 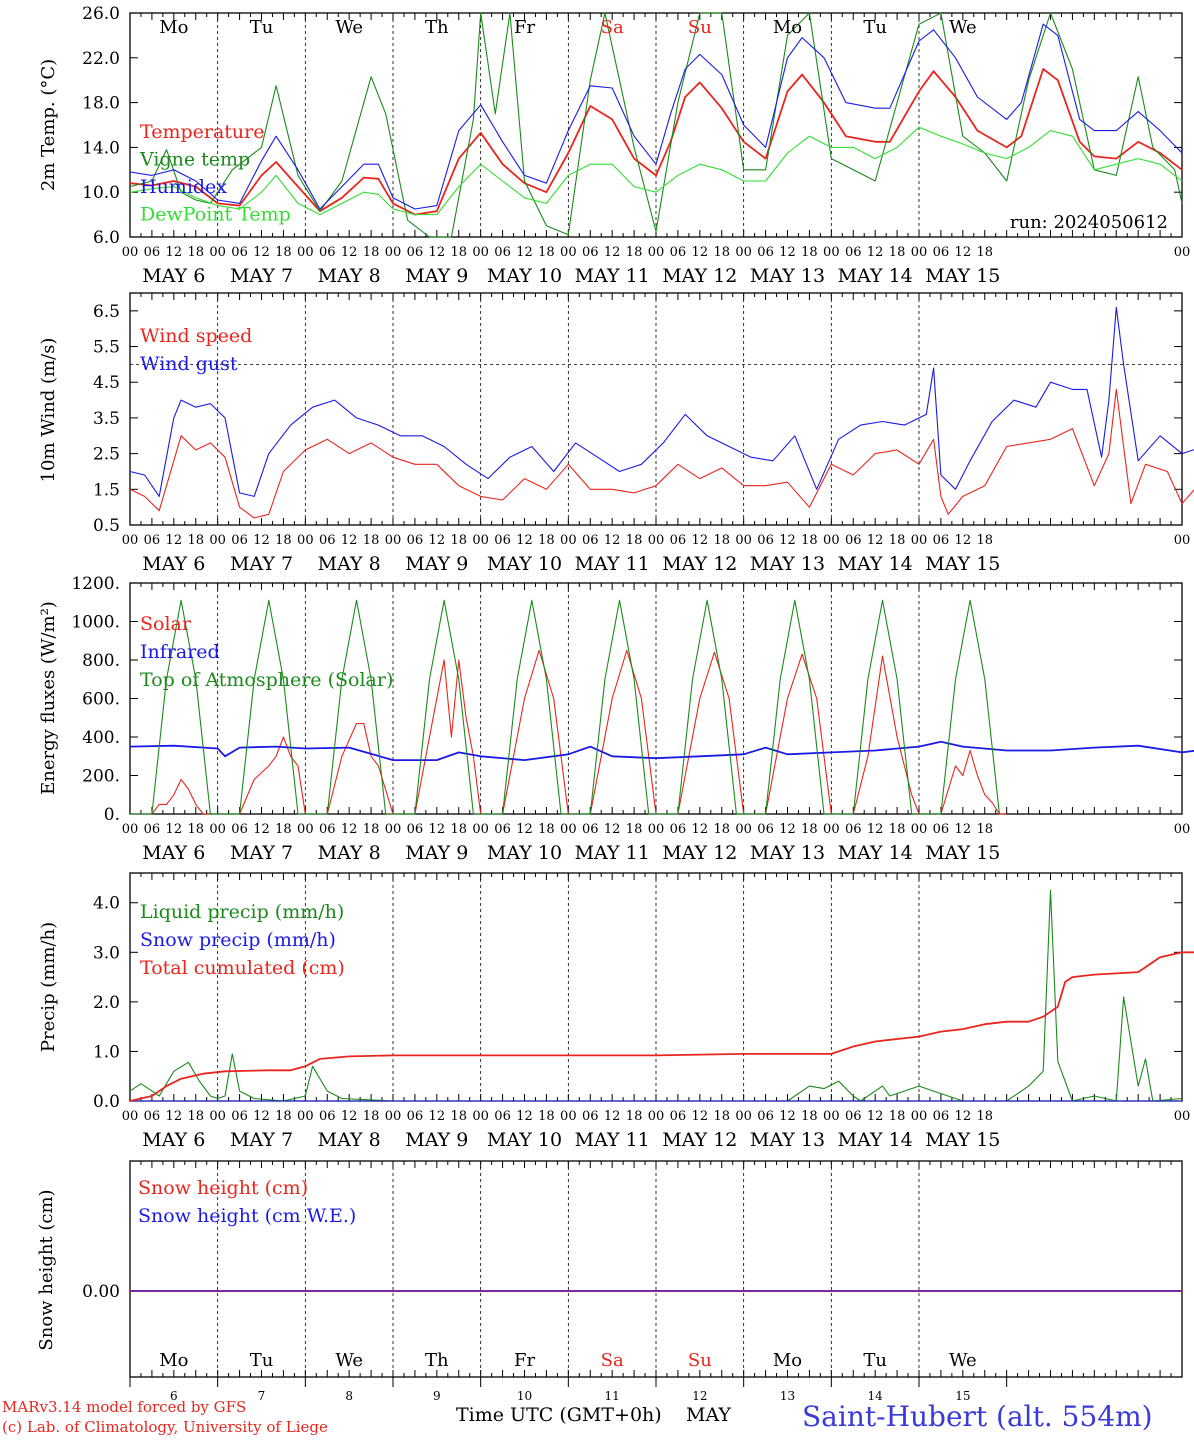 I want to click on y-tick-label: 0.0, so click(x=106, y=1102).